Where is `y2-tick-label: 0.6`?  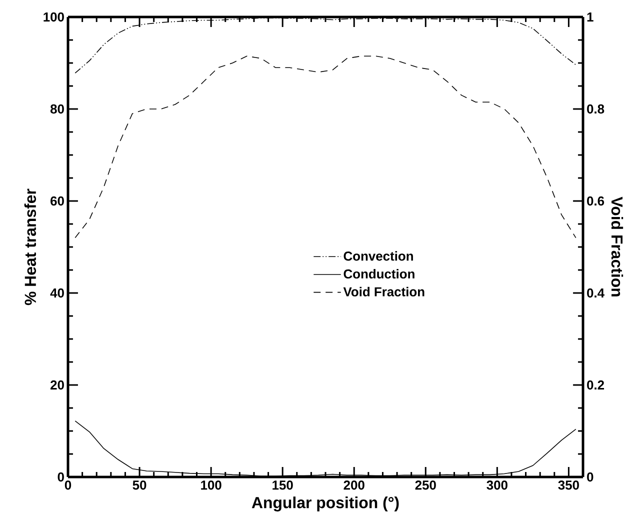
y2-tick-label: 0.6 is located at coordinates (595, 201).